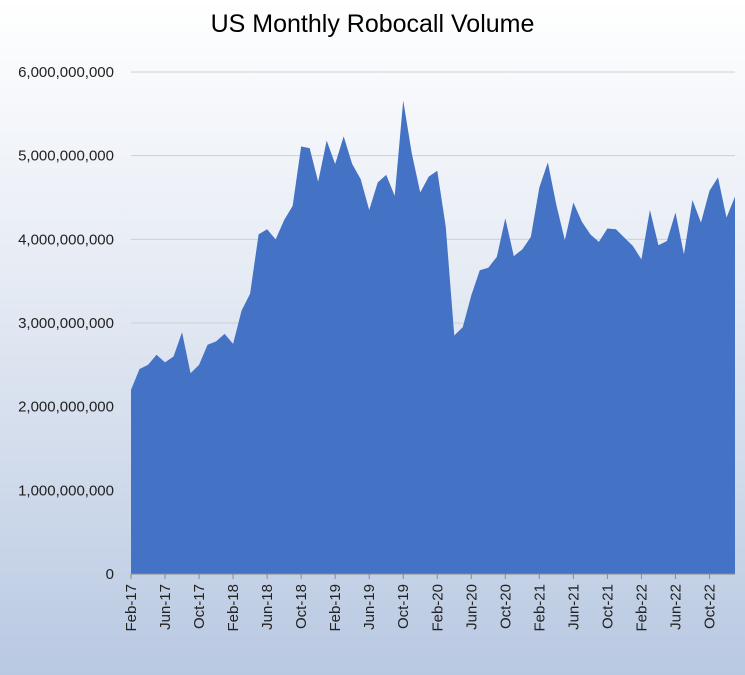 The width and height of the screenshot is (745, 675). What do you see at coordinates (66, 407) in the screenshot?
I see `y-tick-label: 2,000,000,000` at bounding box center [66, 407].